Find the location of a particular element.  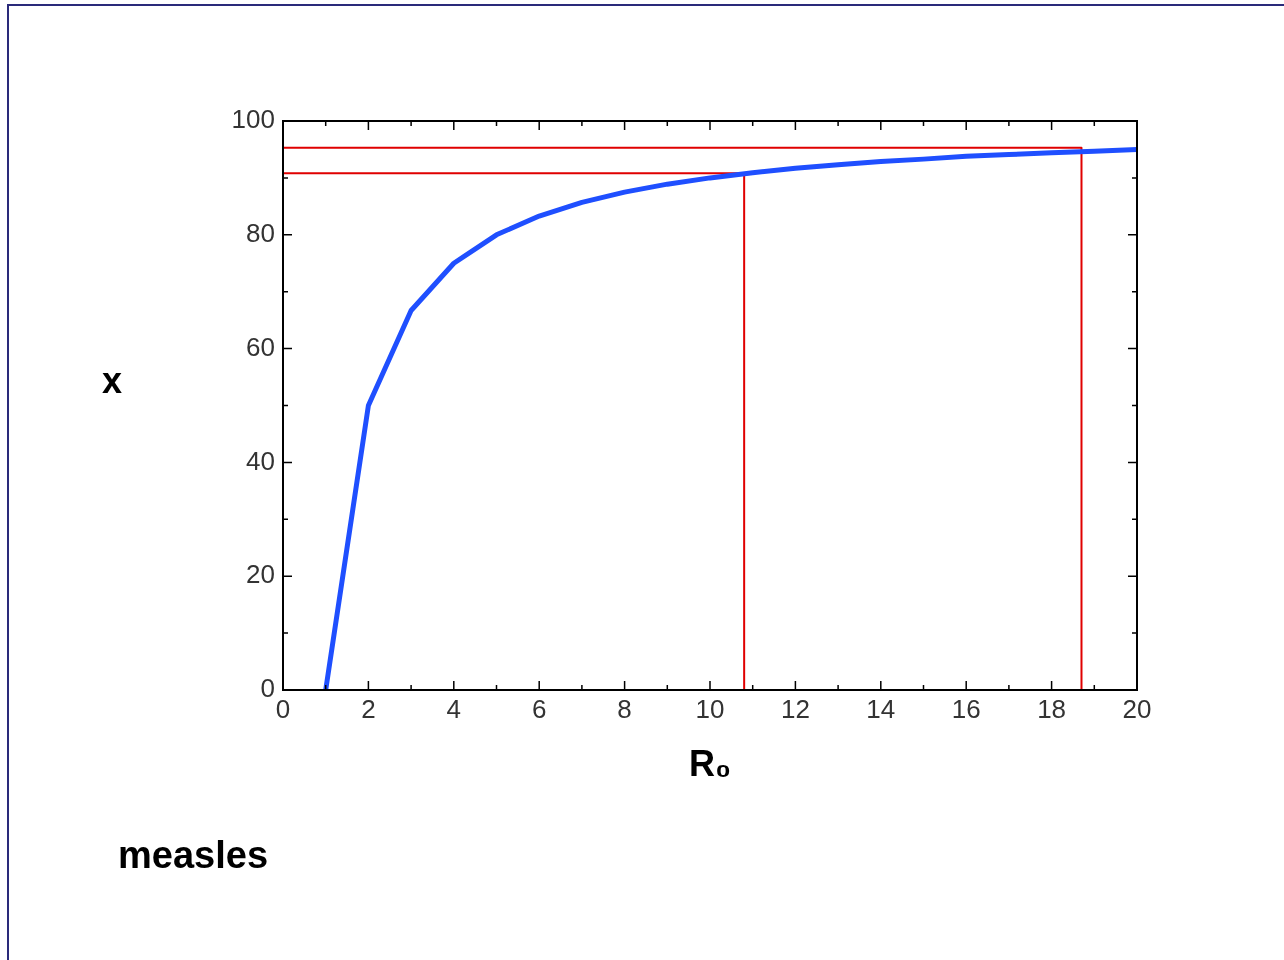

x-tick-label: 2 is located at coordinates (368, 709).